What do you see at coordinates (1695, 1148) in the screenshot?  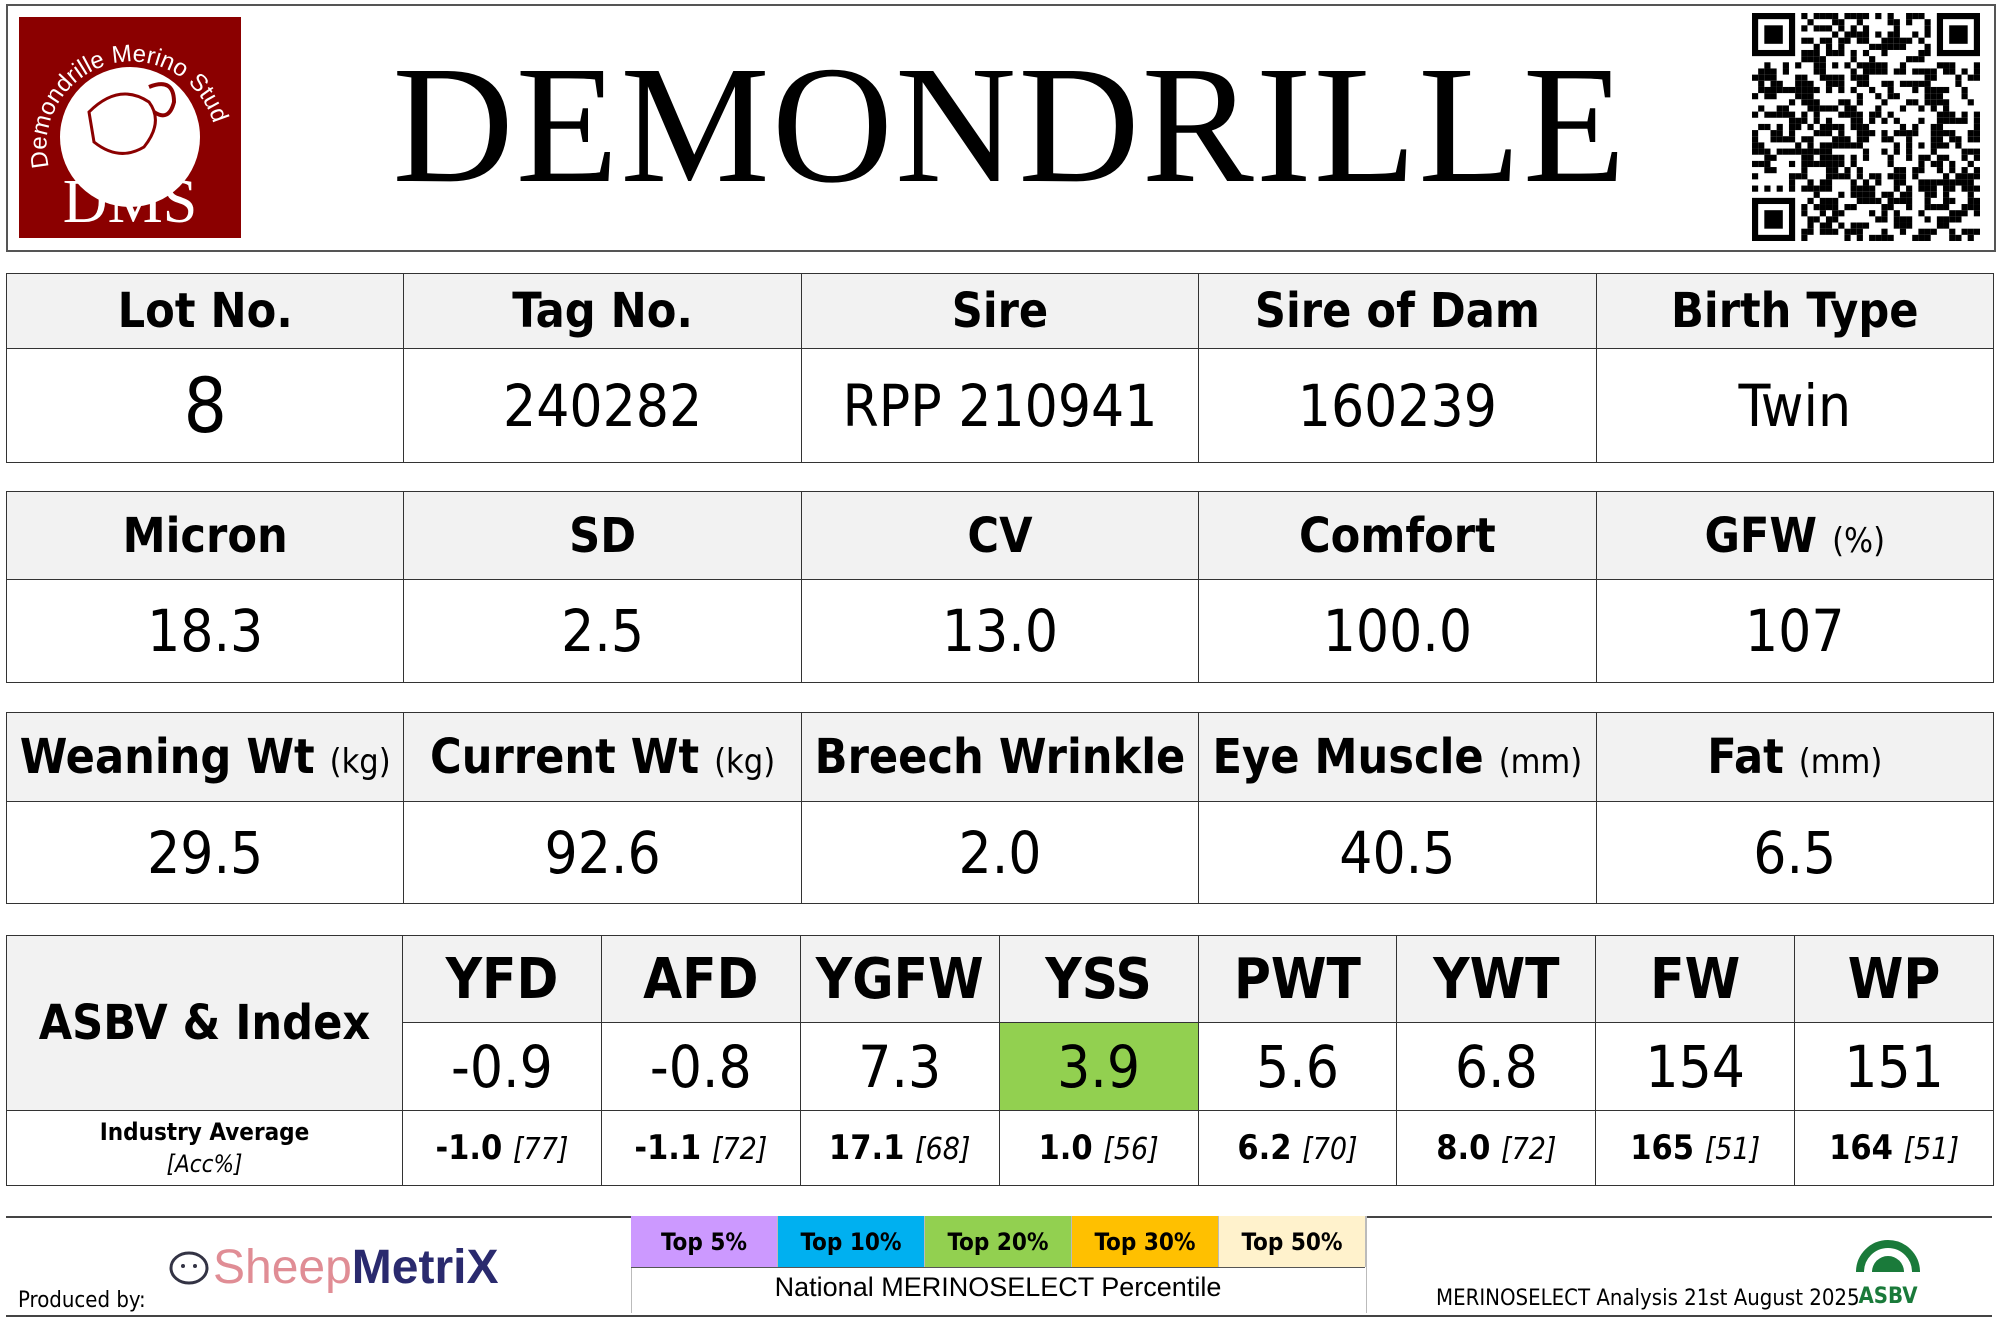 I see `industry-average-fw: 165 [51]` at bounding box center [1695, 1148].